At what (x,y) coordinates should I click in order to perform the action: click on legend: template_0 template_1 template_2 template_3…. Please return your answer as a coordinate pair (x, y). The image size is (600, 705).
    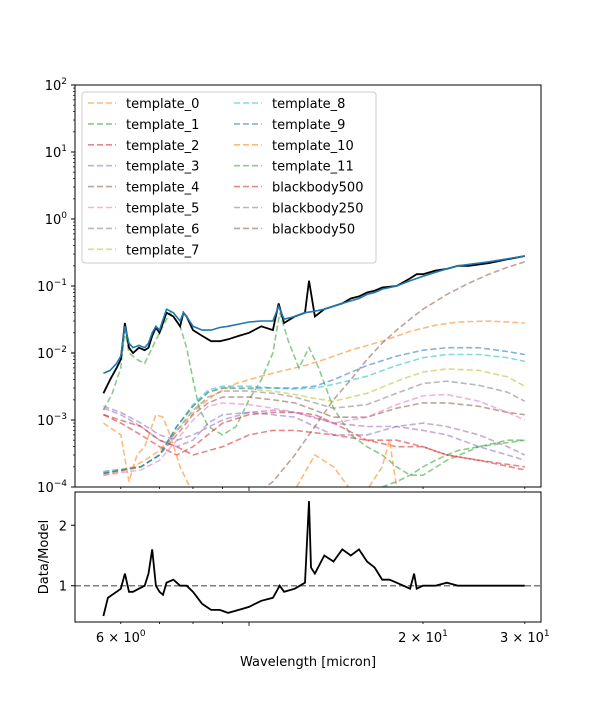
    Looking at the image, I should click on (229, 177).